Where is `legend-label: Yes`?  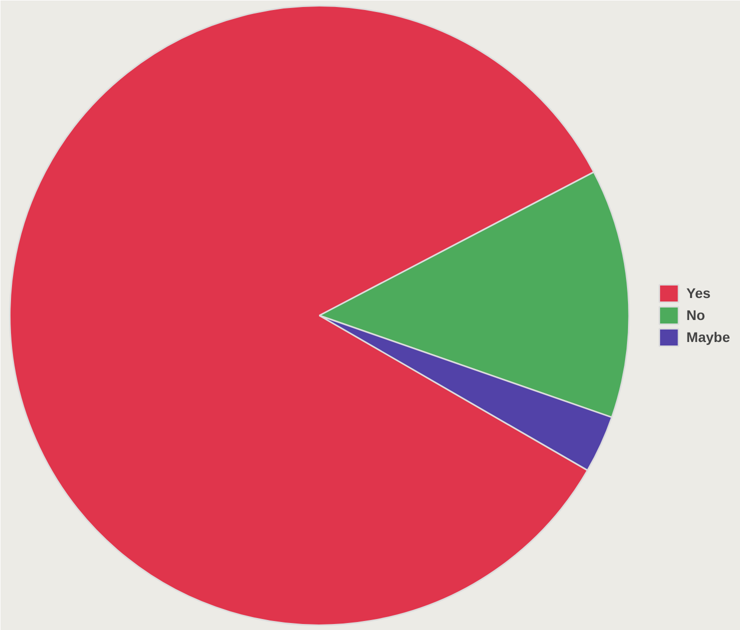 legend-label: Yes is located at coordinates (698, 293).